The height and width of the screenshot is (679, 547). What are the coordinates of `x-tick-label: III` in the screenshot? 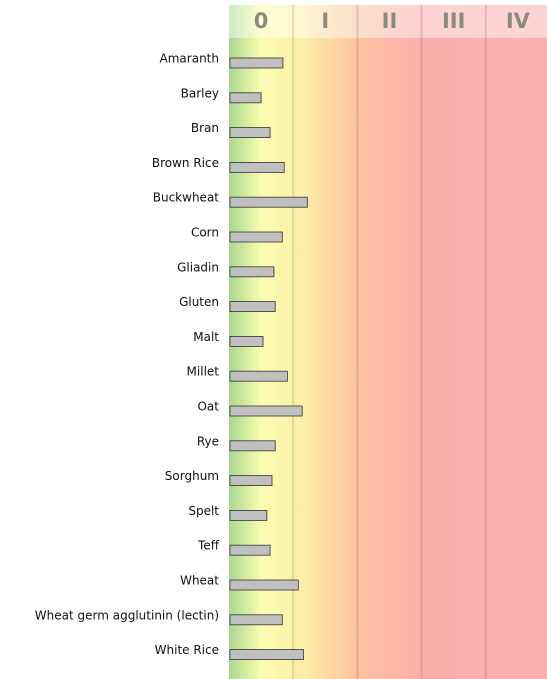 It's located at (453, 21).